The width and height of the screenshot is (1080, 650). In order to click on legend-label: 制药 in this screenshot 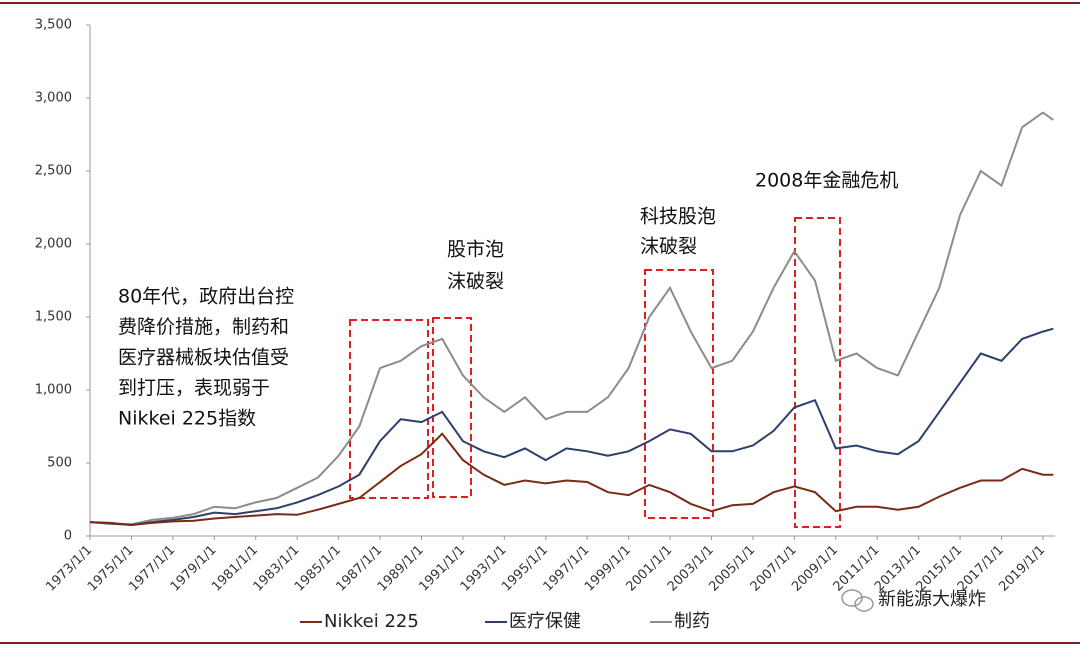, I will do `click(692, 621)`.